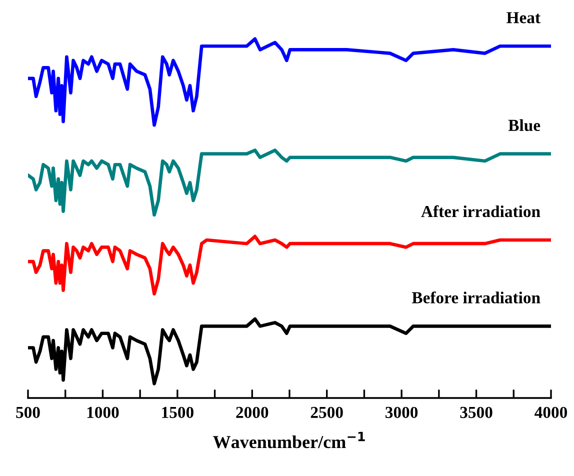 The image size is (574, 476). What do you see at coordinates (103, 412) in the screenshot?
I see `x-tick-label: 1000` at bounding box center [103, 412].